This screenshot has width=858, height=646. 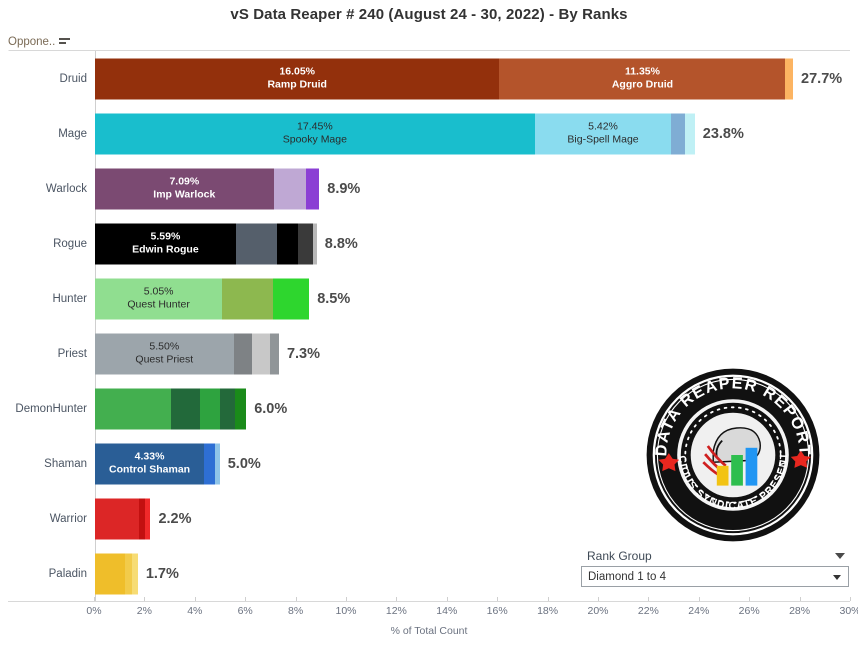 What do you see at coordinates (473, 408) in the screenshot?
I see `bar-container: 6.0%` at bounding box center [473, 408].